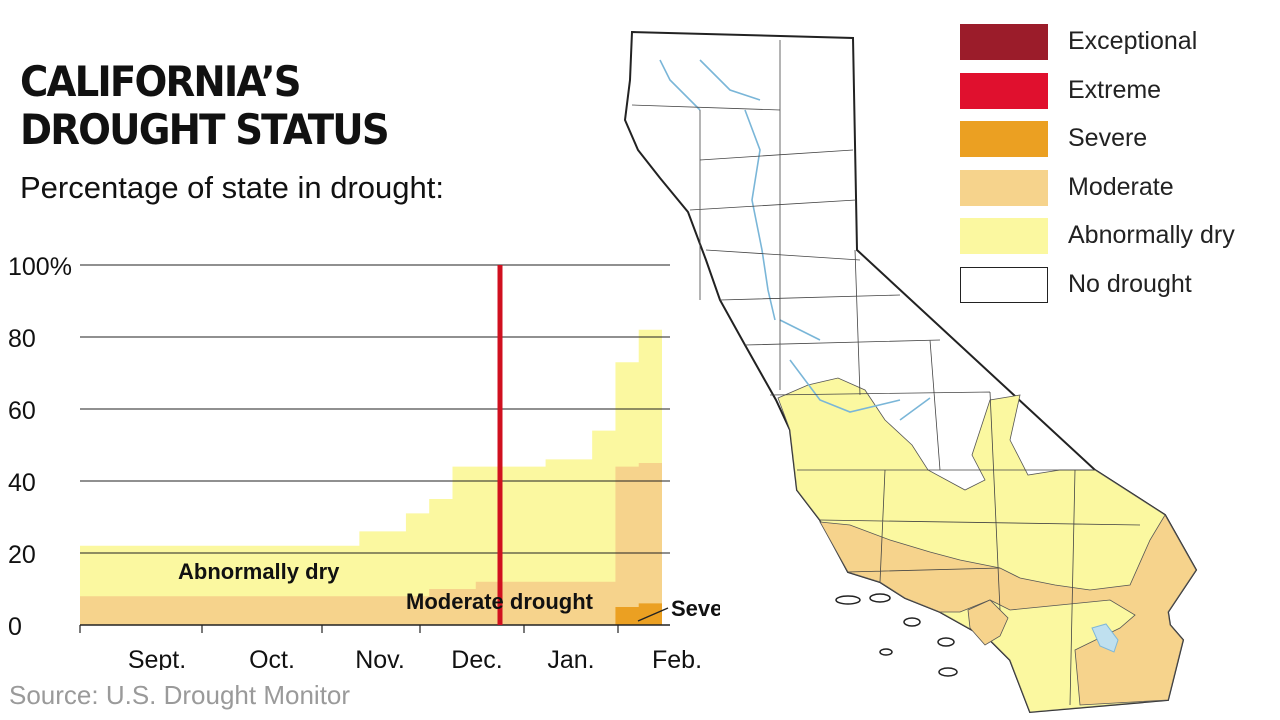 Image resolution: width=1280 pixels, height=720 pixels. Describe the element at coordinates (1004, 42) in the screenshot. I see `legend-swatch-exceptional` at that location.